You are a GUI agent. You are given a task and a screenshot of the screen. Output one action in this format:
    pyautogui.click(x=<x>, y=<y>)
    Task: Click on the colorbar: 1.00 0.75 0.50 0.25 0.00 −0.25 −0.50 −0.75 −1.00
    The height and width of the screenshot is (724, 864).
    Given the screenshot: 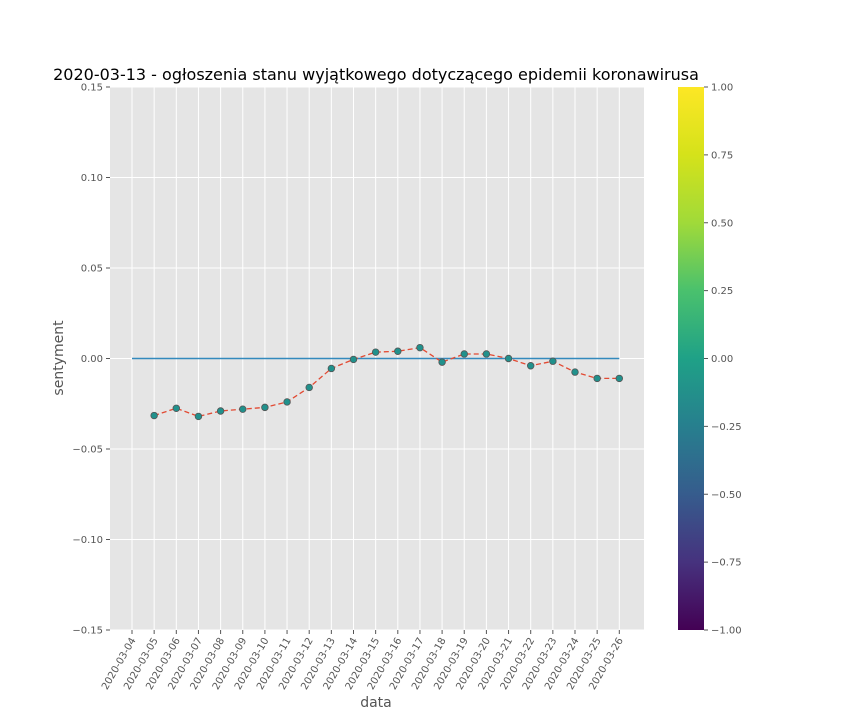 What is the action you would take?
    pyautogui.click(x=710, y=360)
    